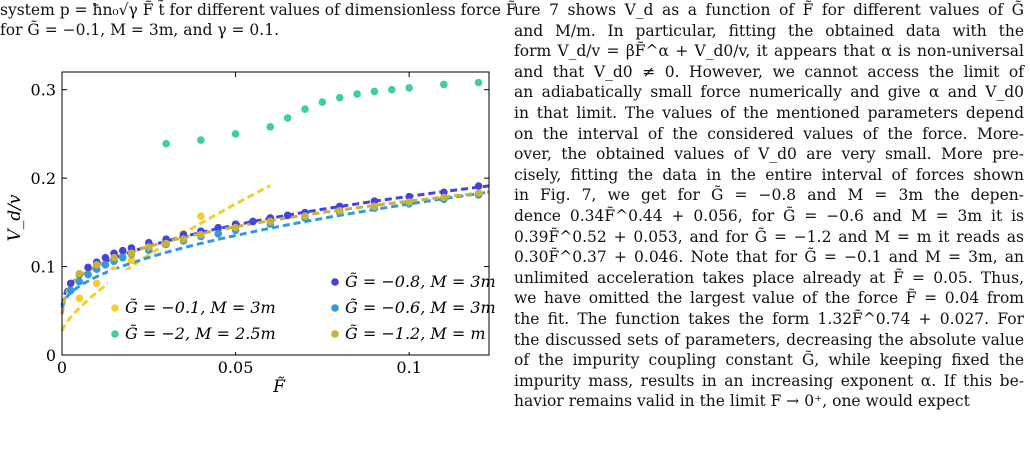 This screenshot has width=1030, height=449. What do you see at coordinates (15, 217) in the screenshot?
I see `y-axis-label: V_d/v` at bounding box center [15, 217].